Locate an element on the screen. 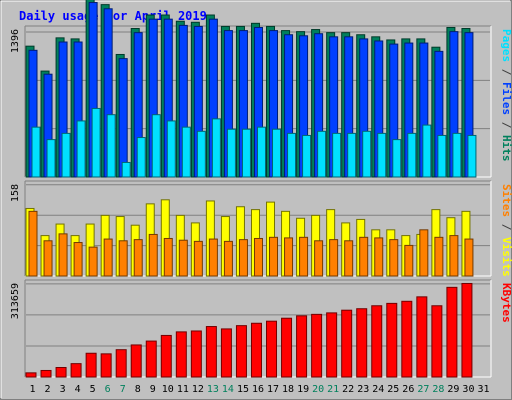 The width and height of the screenshot is (512, 400). x-tick-label: 25 is located at coordinates (393, 389).